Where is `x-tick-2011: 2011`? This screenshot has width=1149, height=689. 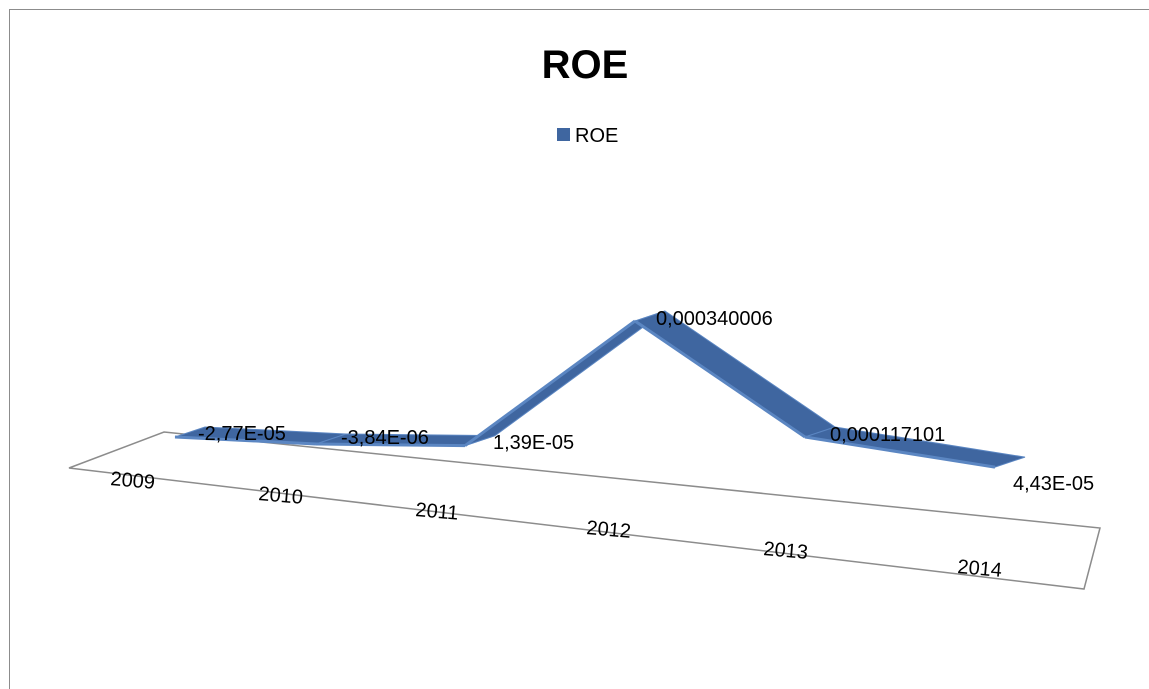 x-tick-2011: 2011 is located at coordinates (437, 512).